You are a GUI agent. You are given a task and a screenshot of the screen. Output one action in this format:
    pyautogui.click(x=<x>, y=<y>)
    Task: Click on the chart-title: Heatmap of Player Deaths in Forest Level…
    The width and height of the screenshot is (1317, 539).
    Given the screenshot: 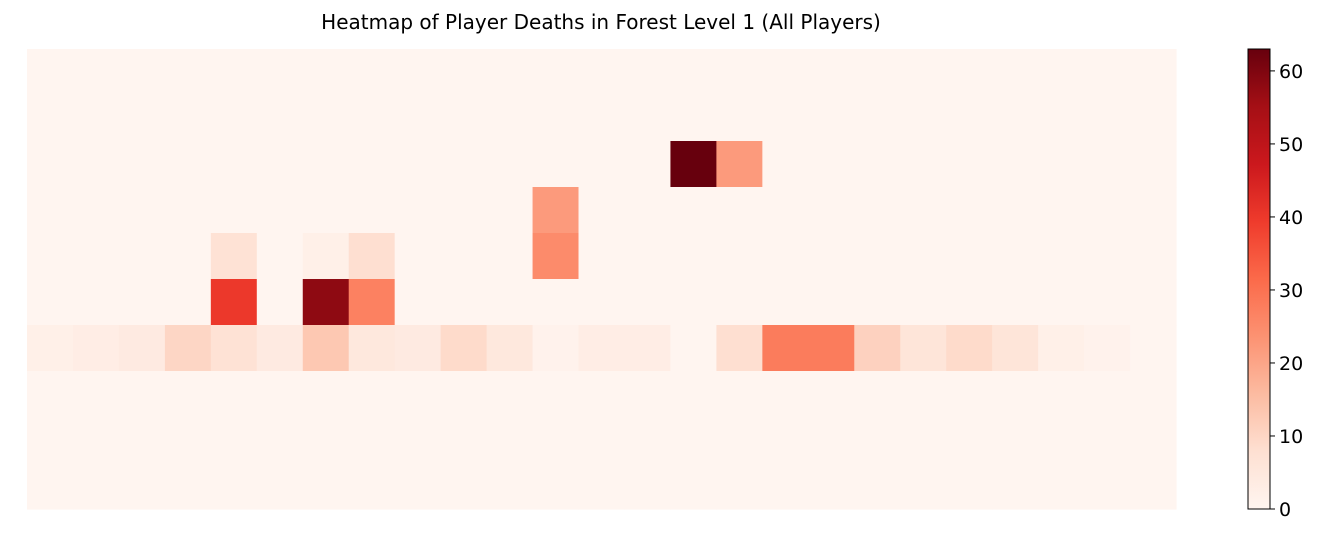 What is the action you would take?
    pyautogui.click(x=601, y=22)
    